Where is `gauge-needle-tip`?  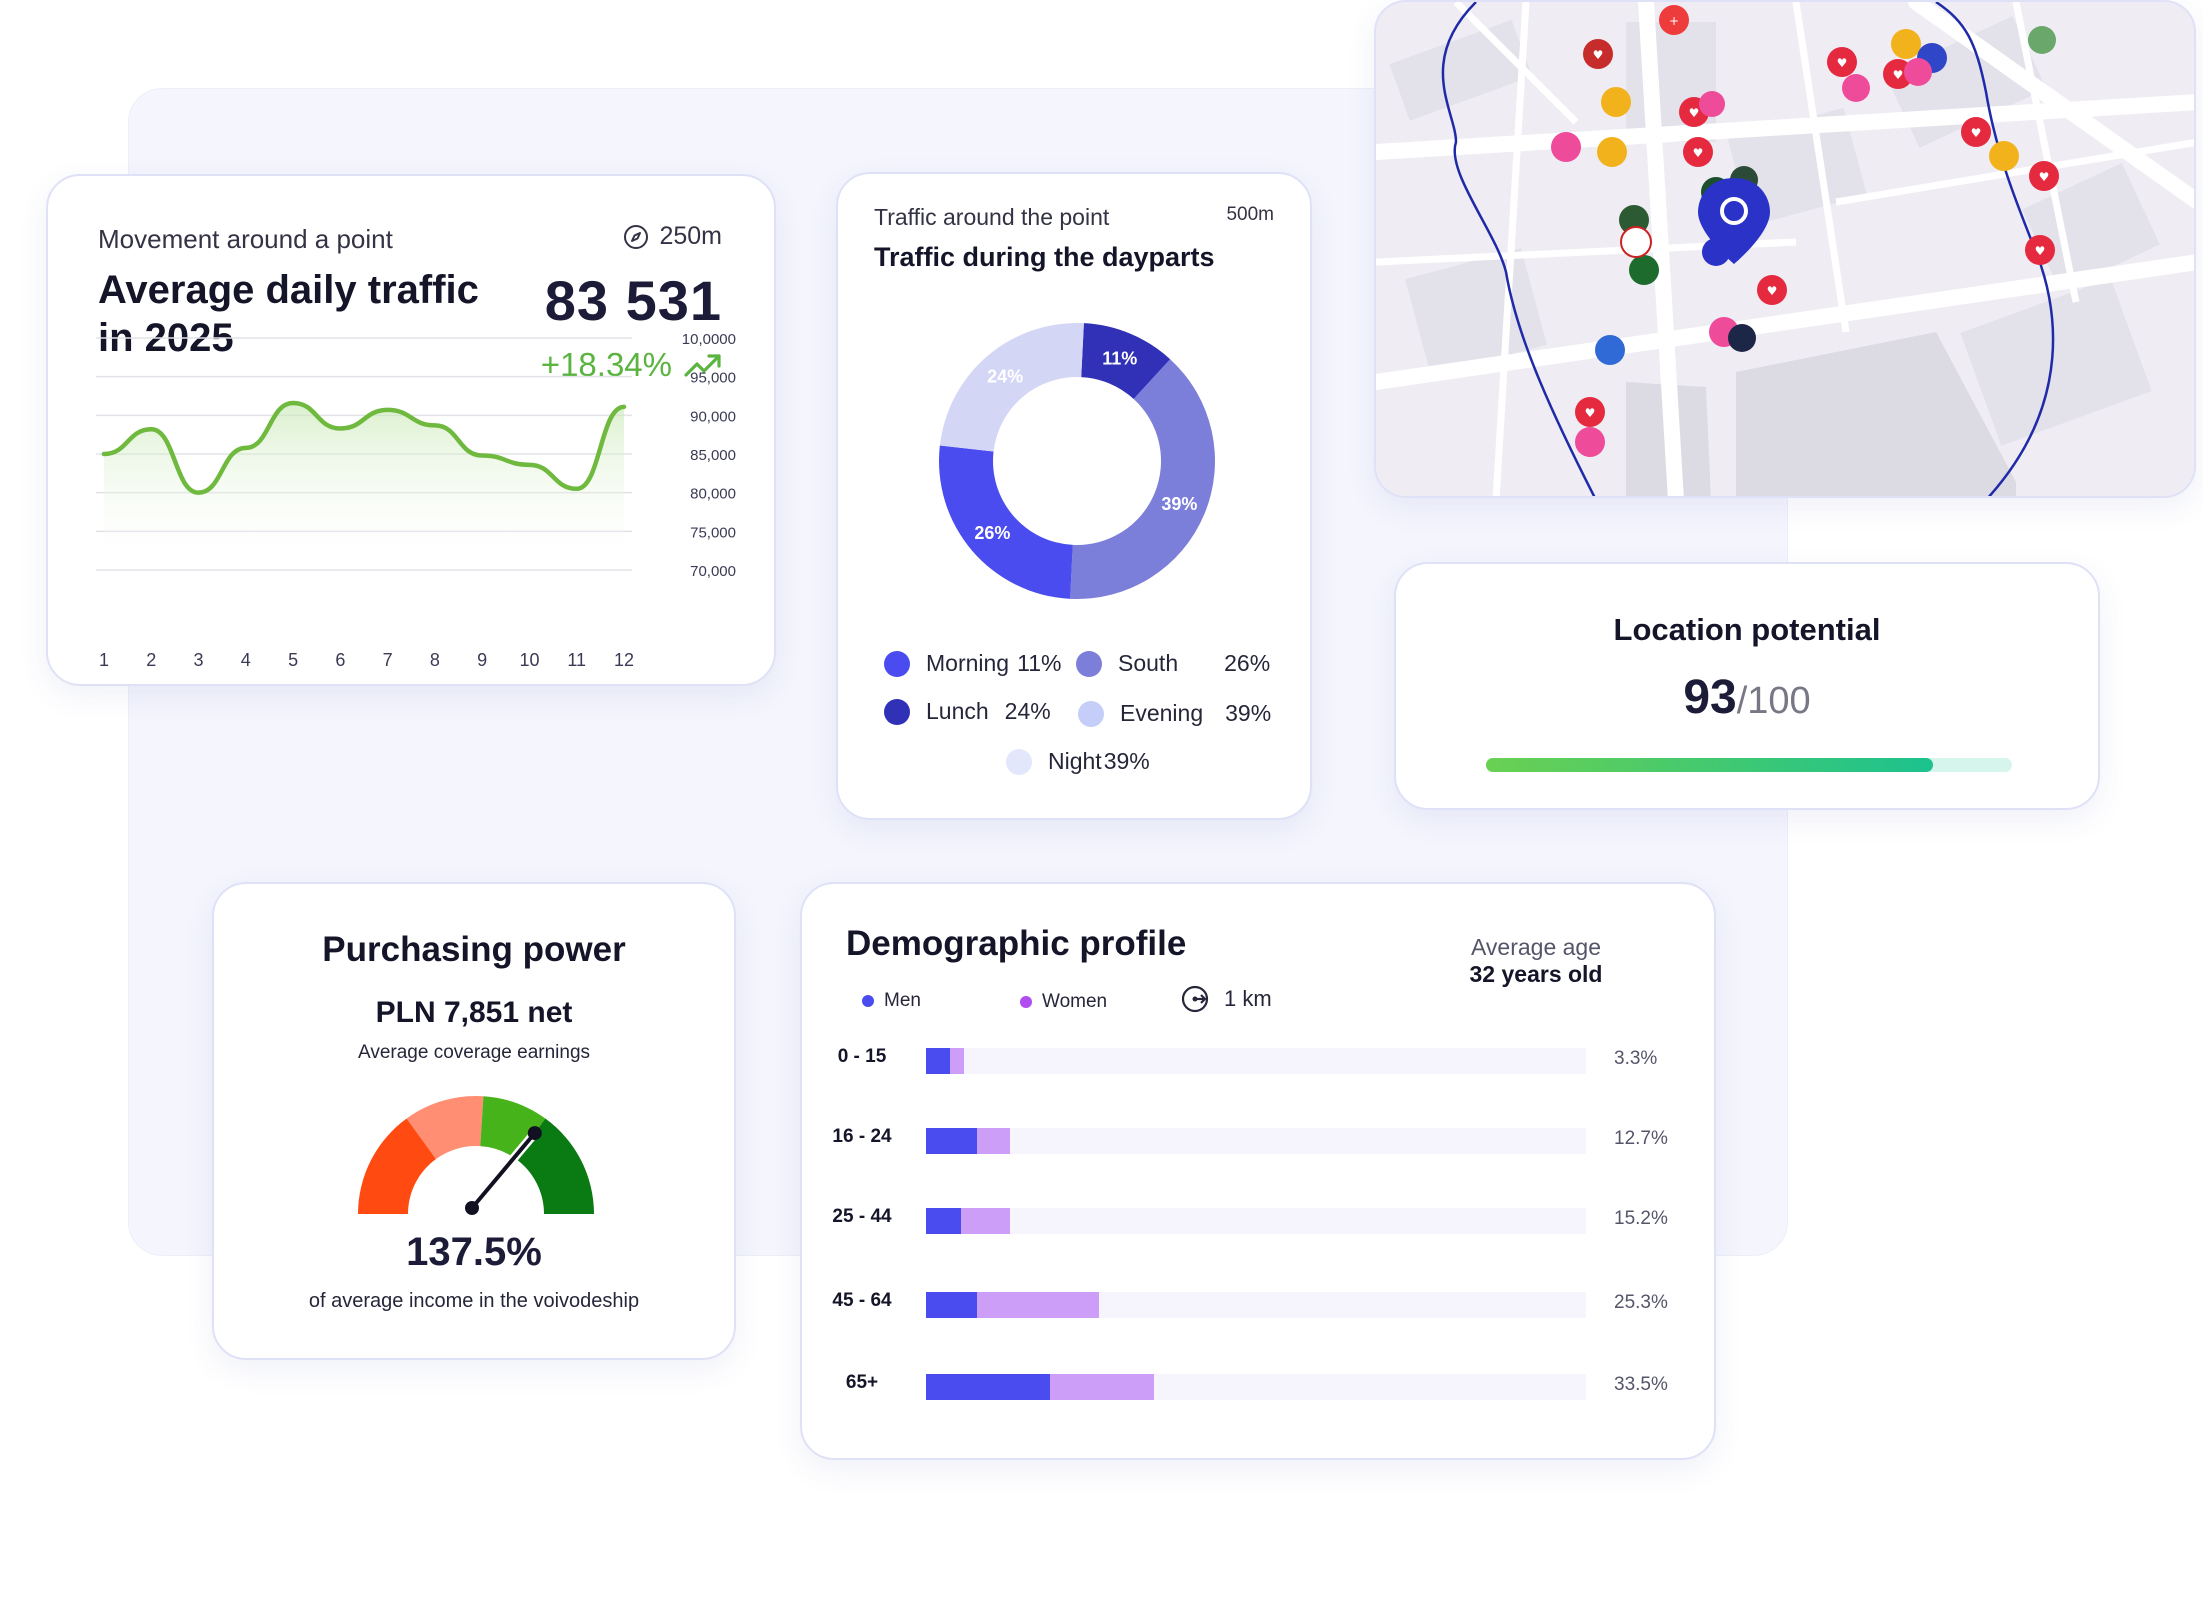
gauge-needle-tip is located at coordinates (534, 1133).